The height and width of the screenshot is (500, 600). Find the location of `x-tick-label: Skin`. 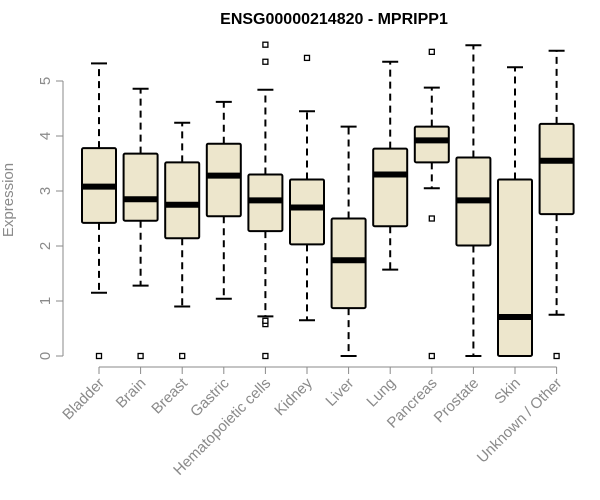

x-tick-label: Skin is located at coordinates (507, 391).